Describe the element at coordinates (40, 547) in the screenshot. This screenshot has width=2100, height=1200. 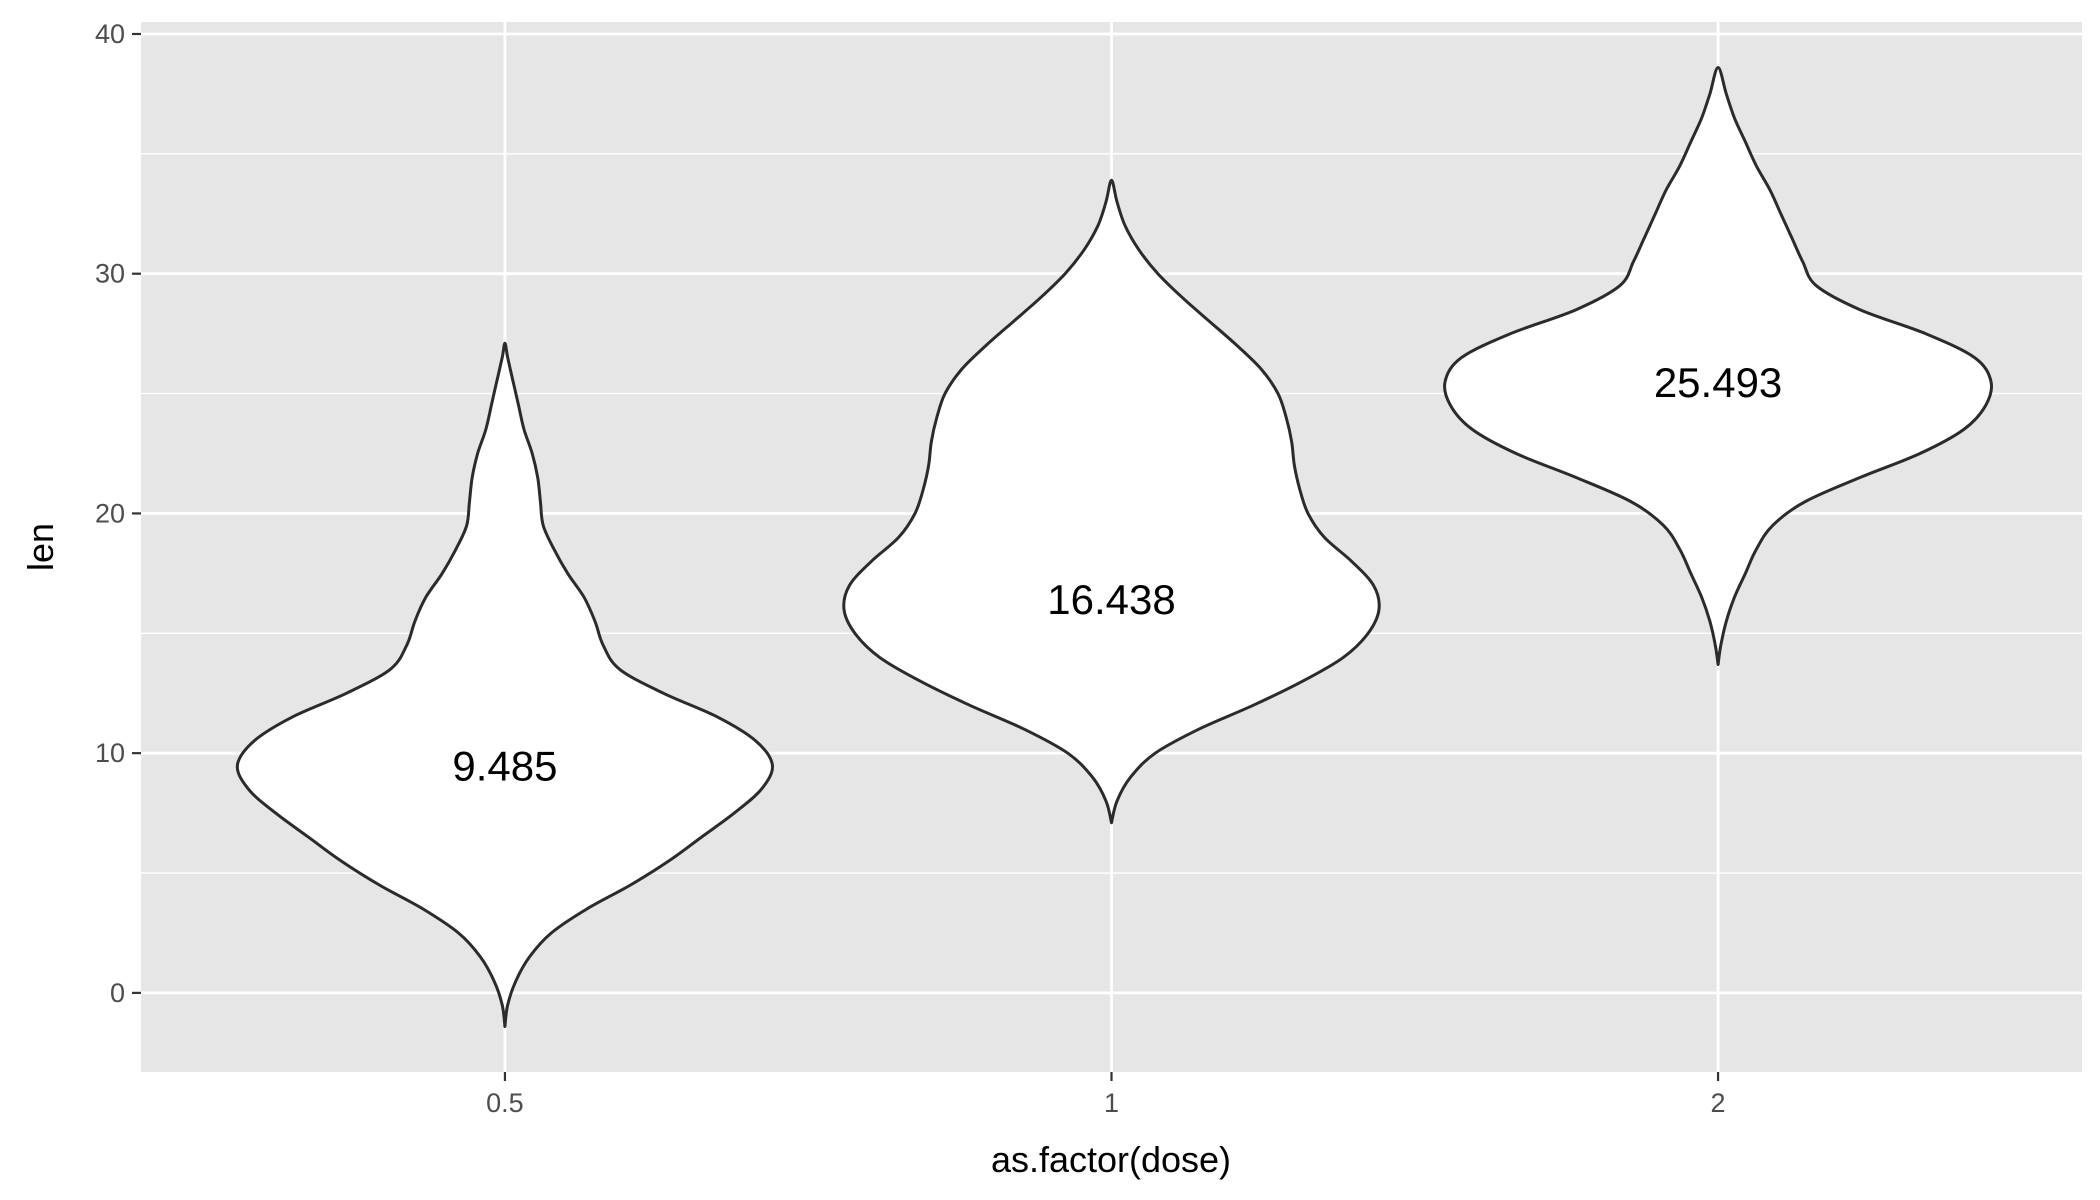
I see `y-axis-title: len` at that location.